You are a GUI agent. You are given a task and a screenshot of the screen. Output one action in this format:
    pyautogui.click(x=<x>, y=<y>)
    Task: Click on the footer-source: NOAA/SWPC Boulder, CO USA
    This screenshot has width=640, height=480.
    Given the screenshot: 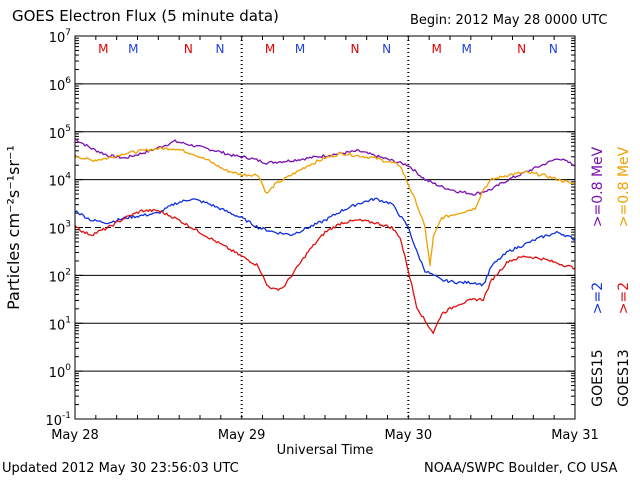 What is the action you would take?
    pyautogui.click(x=521, y=468)
    